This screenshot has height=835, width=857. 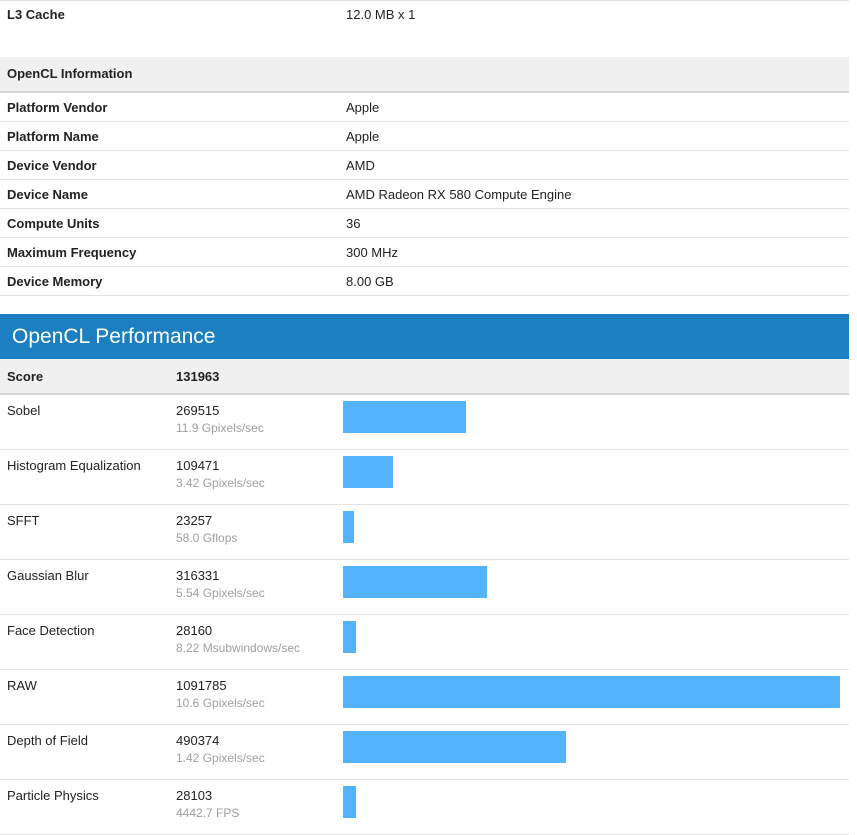 What do you see at coordinates (201, 685) in the screenshot?
I see `benchmark-score: 1091785` at bounding box center [201, 685].